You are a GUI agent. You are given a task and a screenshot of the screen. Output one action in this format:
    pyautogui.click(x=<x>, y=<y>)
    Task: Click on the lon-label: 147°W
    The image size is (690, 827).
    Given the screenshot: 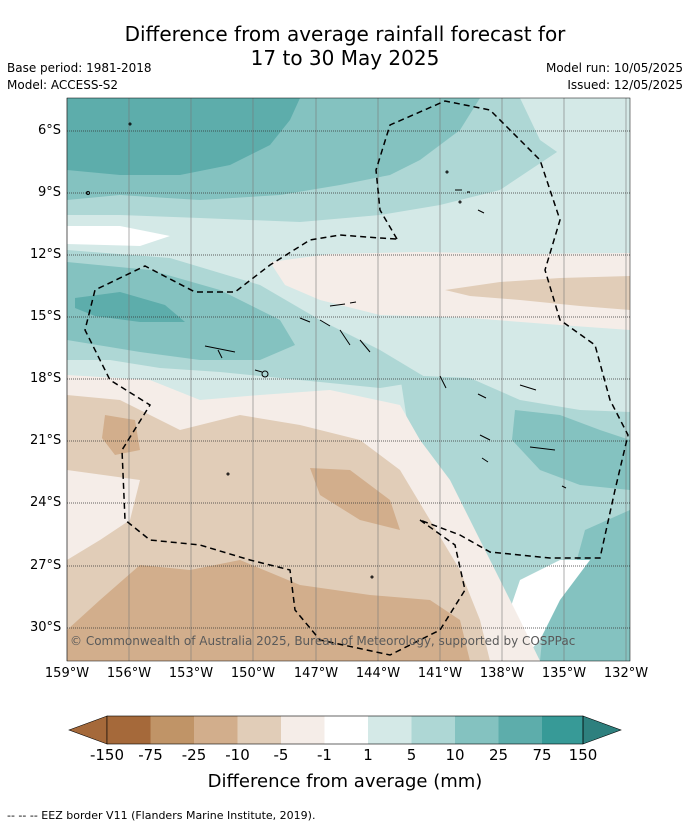 What is the action you would take?
    pyautogui.click(x=316, y=673)
    